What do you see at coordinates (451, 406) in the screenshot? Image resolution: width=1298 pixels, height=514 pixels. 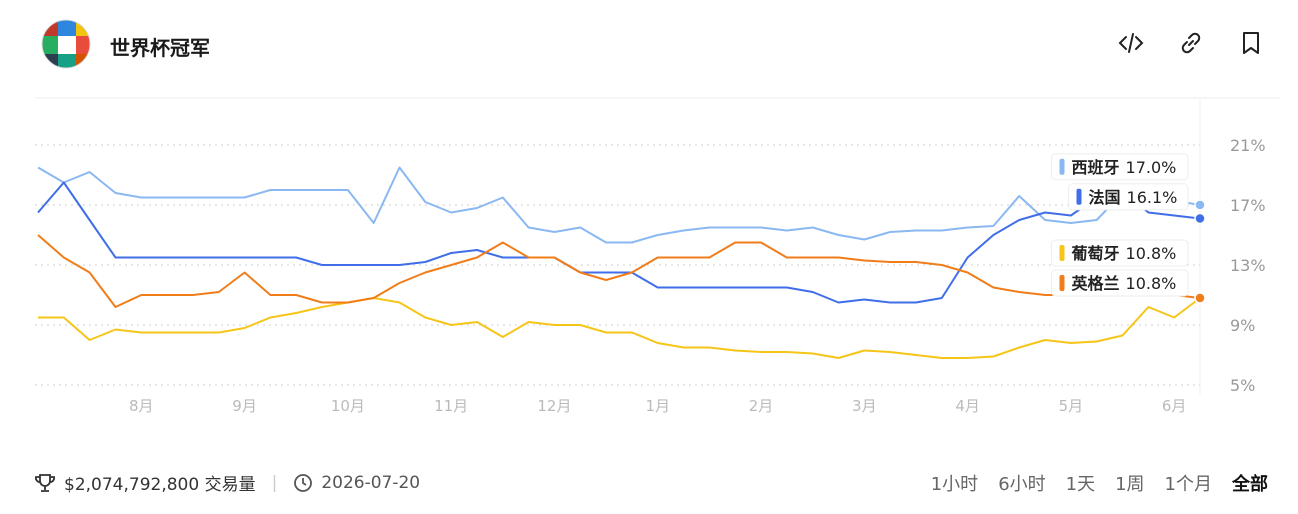 I see `x-tick-label: 11月` at bounding box center [451, 406].